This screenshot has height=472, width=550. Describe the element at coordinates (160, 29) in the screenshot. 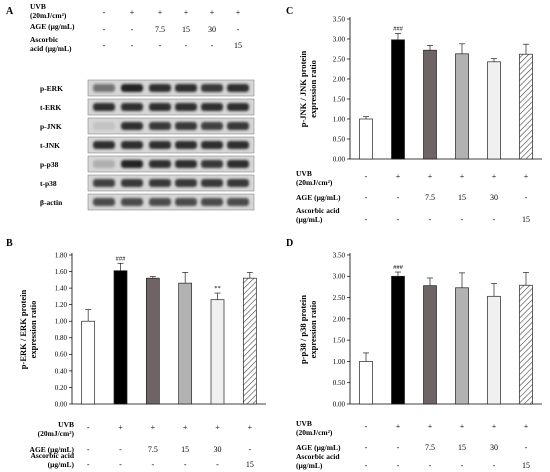

I see `blot-treatment-value: 7.5` at that location.